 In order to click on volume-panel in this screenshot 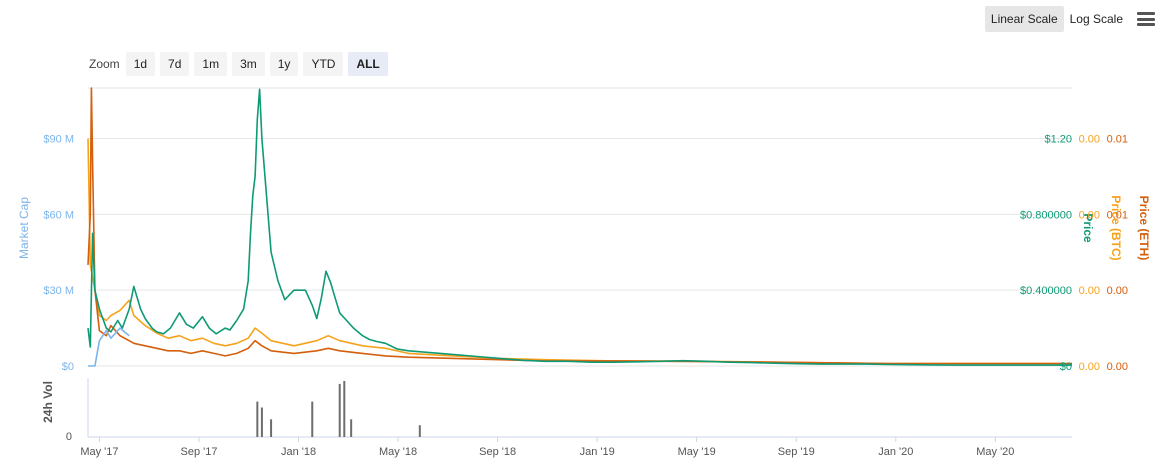, I will do `click(338, 408)`.